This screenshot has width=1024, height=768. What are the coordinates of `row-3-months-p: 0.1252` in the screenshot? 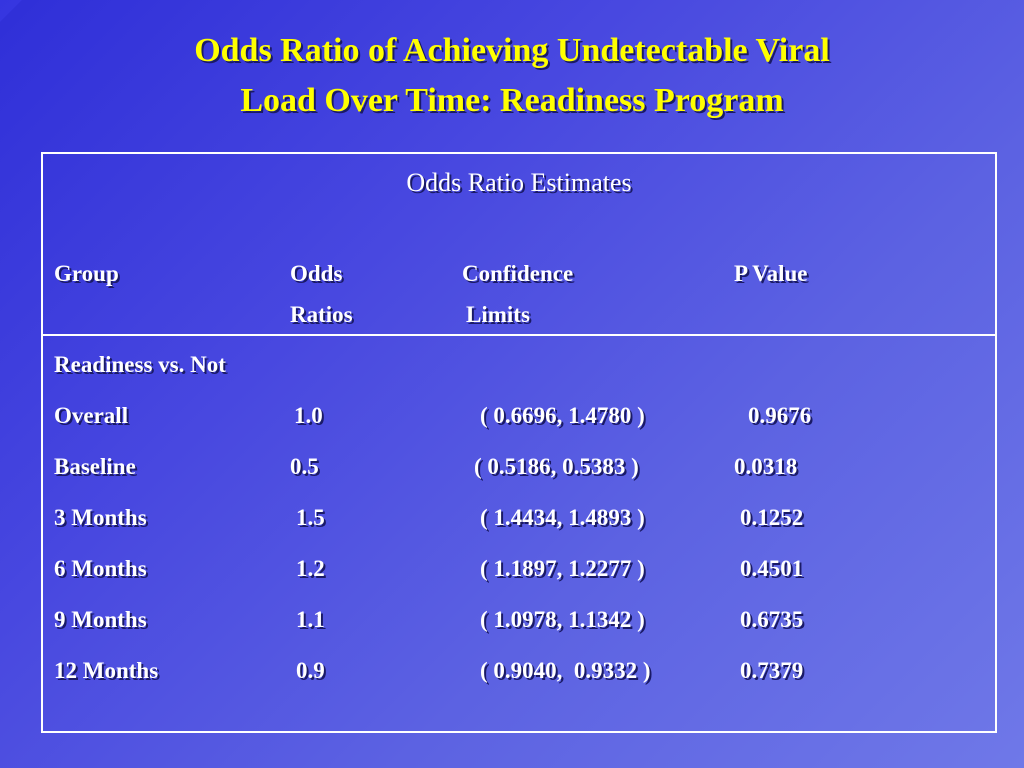 It's located at (772, 517).